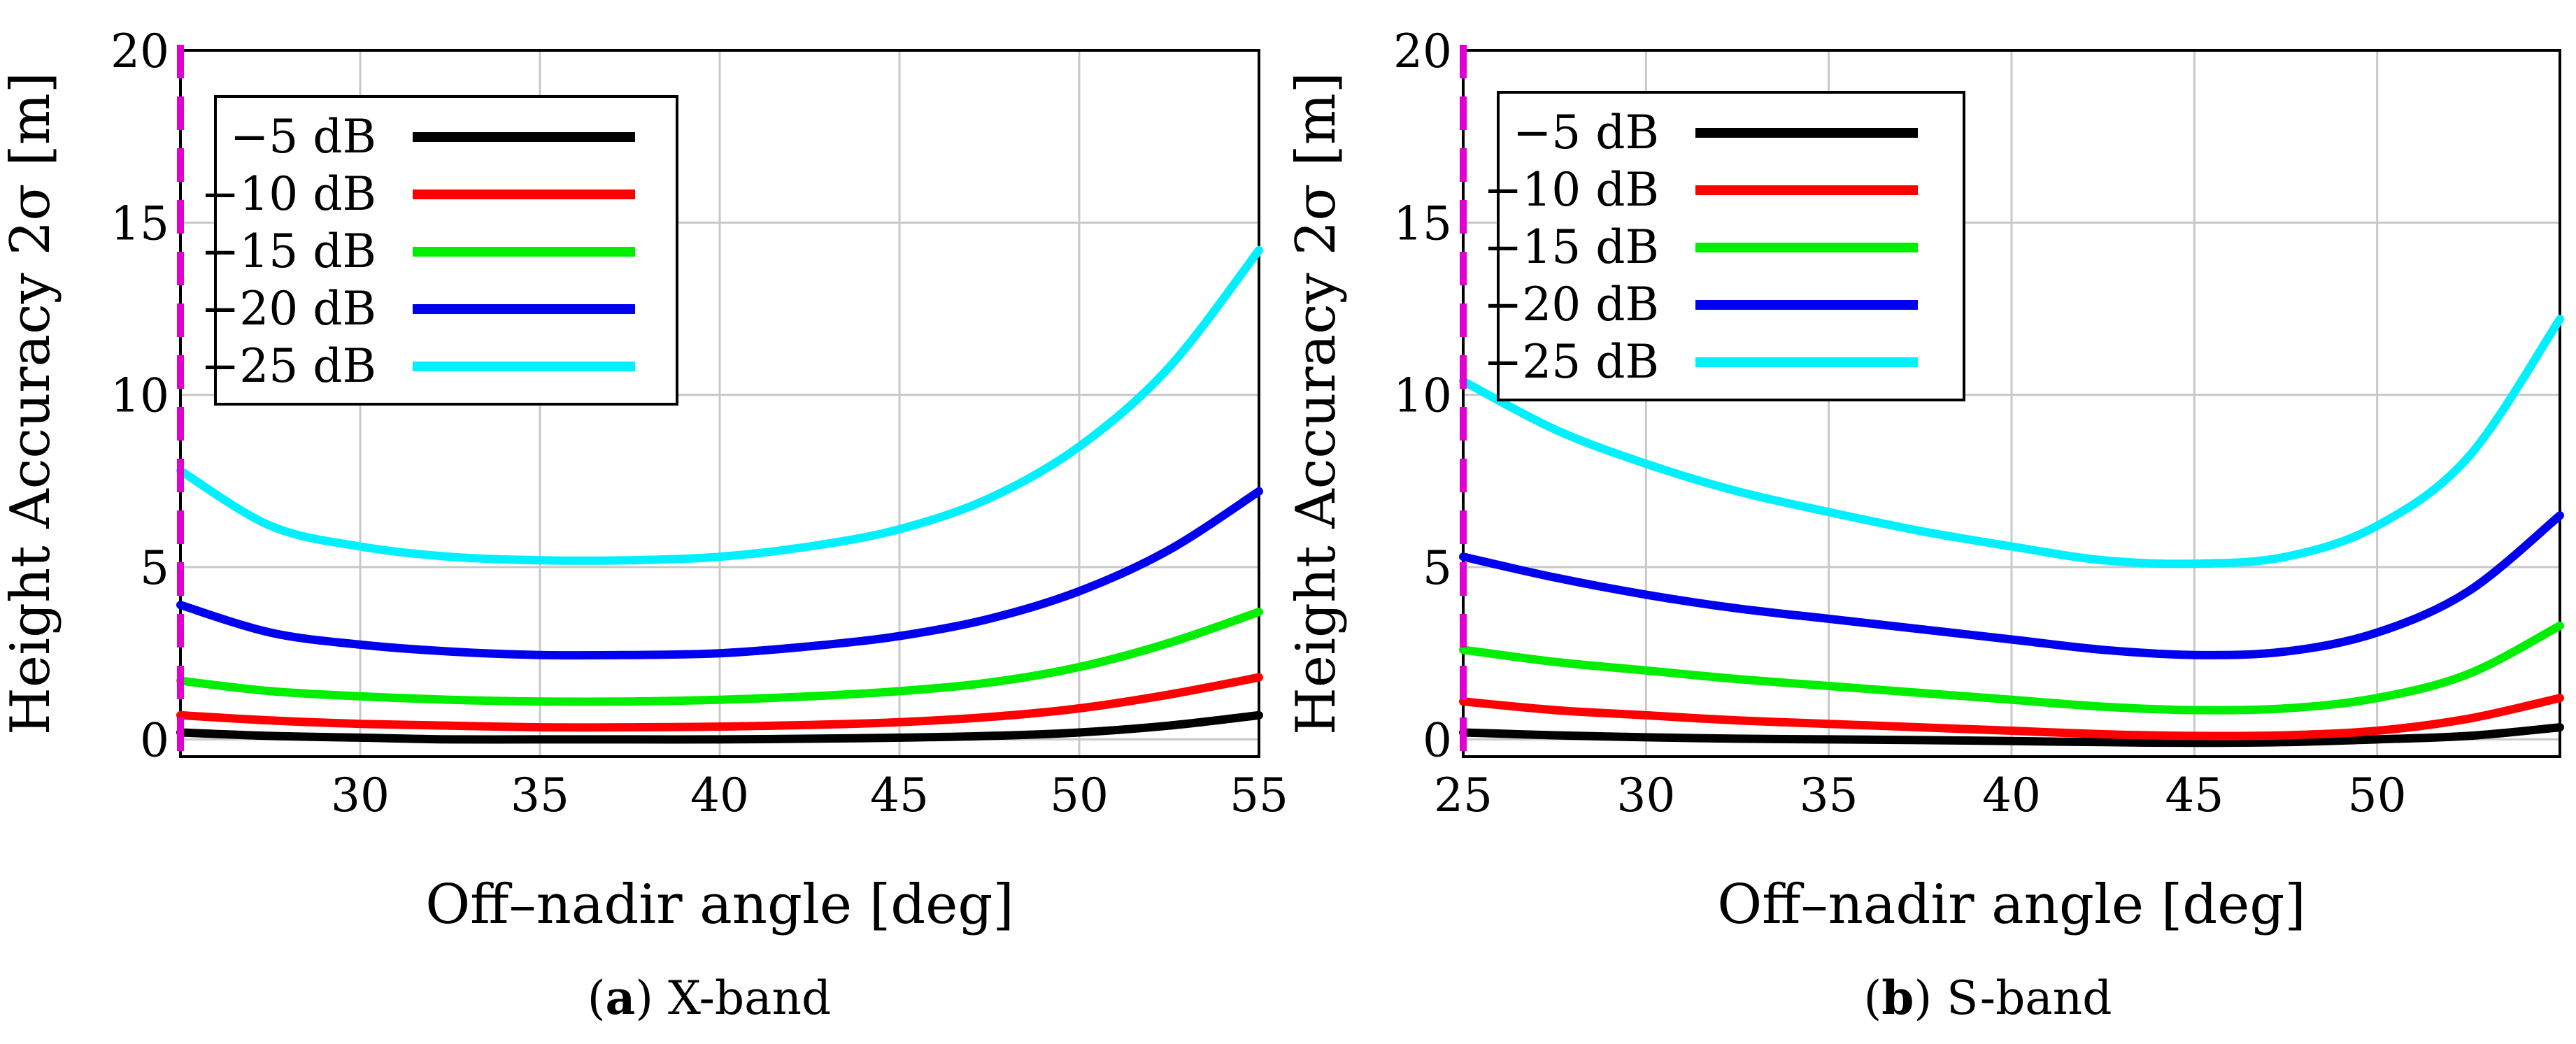 This screenshot has height=1044, width=2576. What do you see at coordinates (1259, 795) in the screenshot?
I see `x-tick-label: 55` at bounding box center [1259, 795].